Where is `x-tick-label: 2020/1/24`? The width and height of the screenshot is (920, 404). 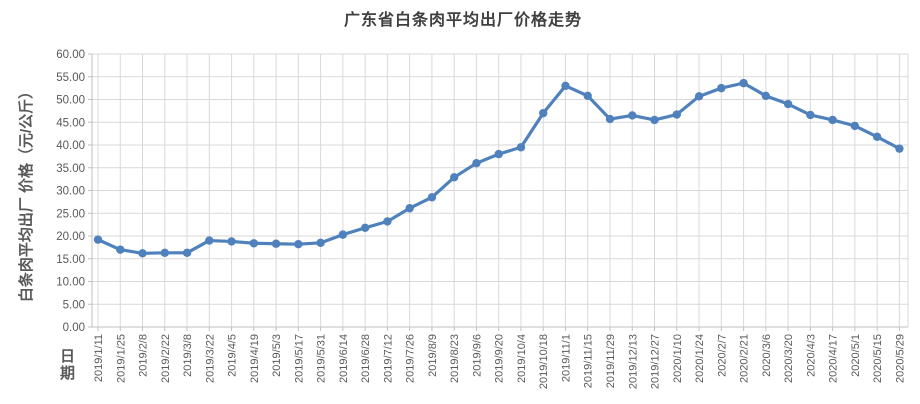
x-tick-label: 2020/1/24 is located at coordinates (700, 358).